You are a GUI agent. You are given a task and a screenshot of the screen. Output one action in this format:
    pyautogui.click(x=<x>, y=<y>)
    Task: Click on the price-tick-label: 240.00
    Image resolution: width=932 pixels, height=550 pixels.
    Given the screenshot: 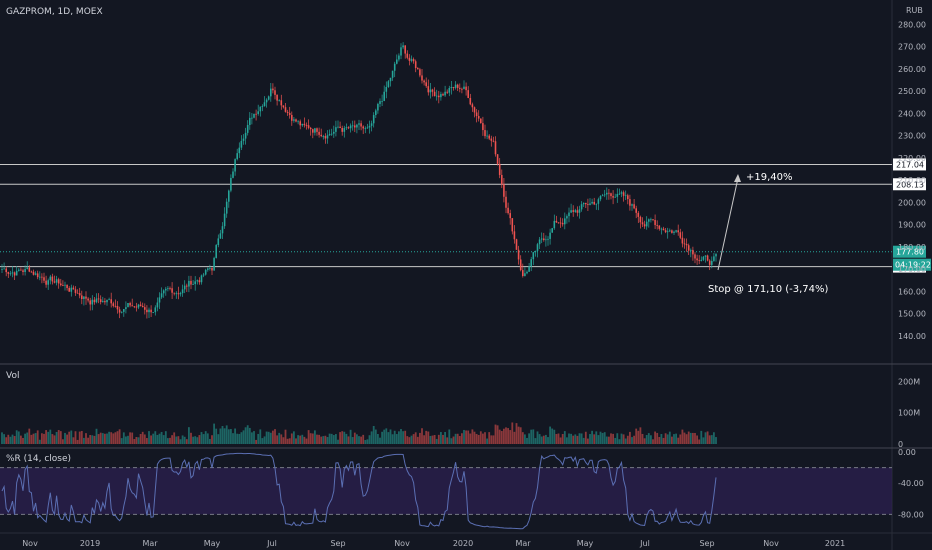 What is the action you would take?
    pyautogui.click(x=912, y=113)
    